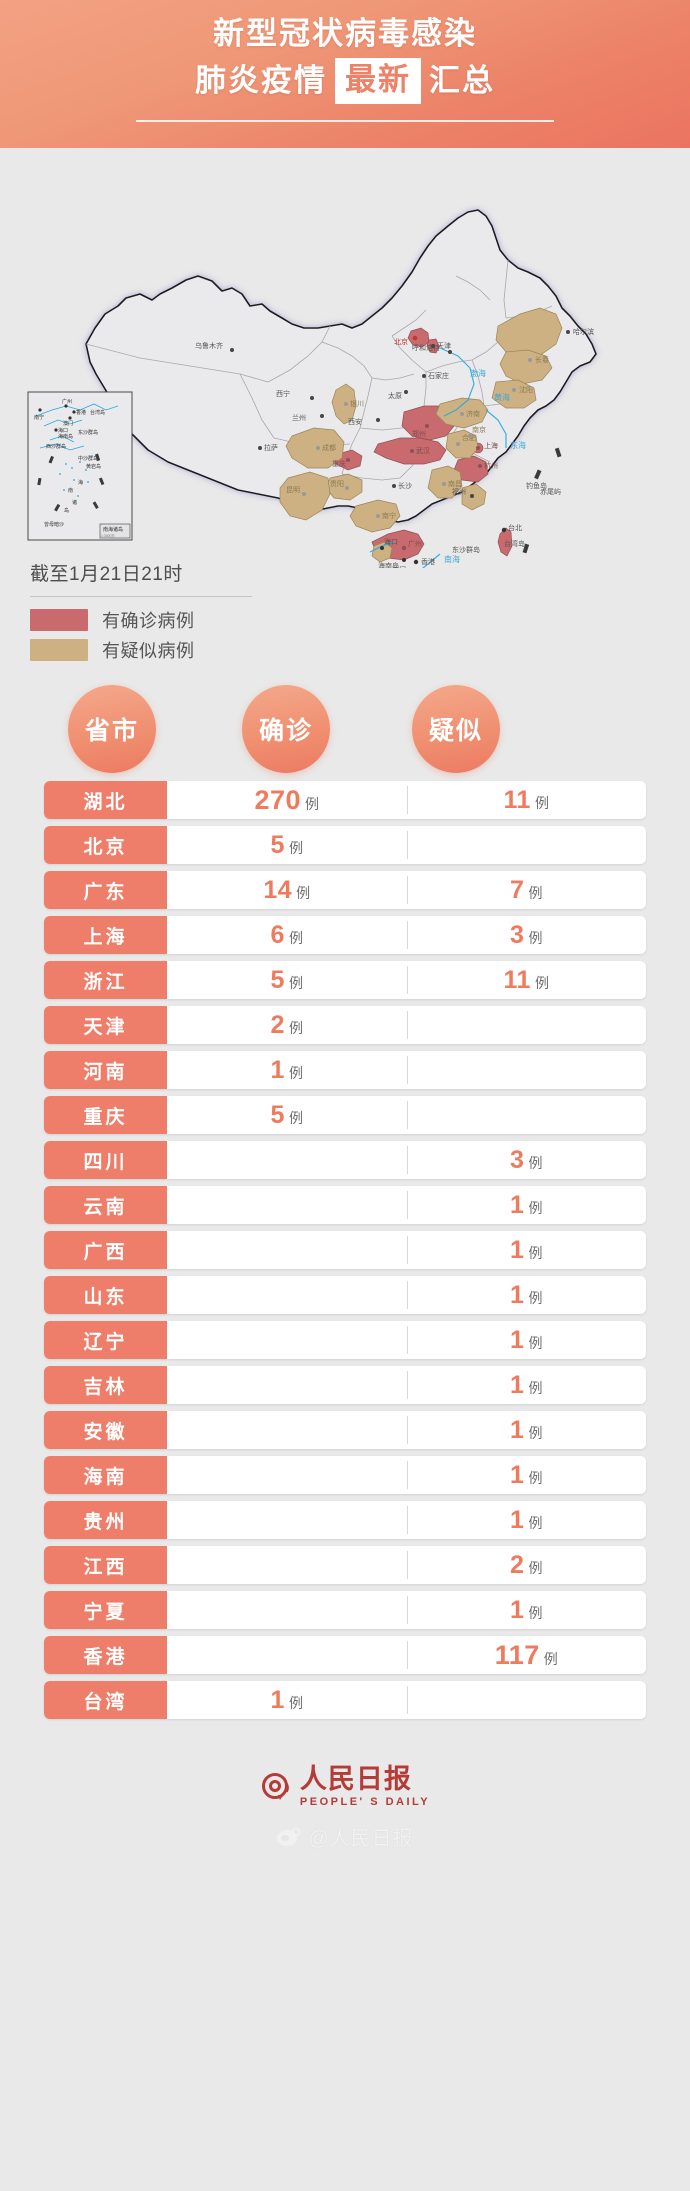 The height and width of the screenshot is (2191, 690). What do you see at coordinates (105, 890) in the screenshot?
I see `cell-province: 广东` at bounding box center [105, 890].